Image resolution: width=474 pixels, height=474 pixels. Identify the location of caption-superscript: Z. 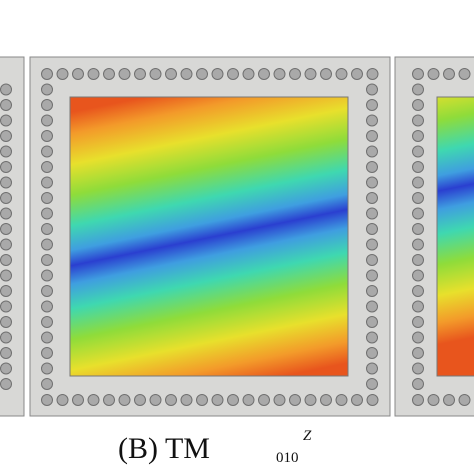
(307, 436).